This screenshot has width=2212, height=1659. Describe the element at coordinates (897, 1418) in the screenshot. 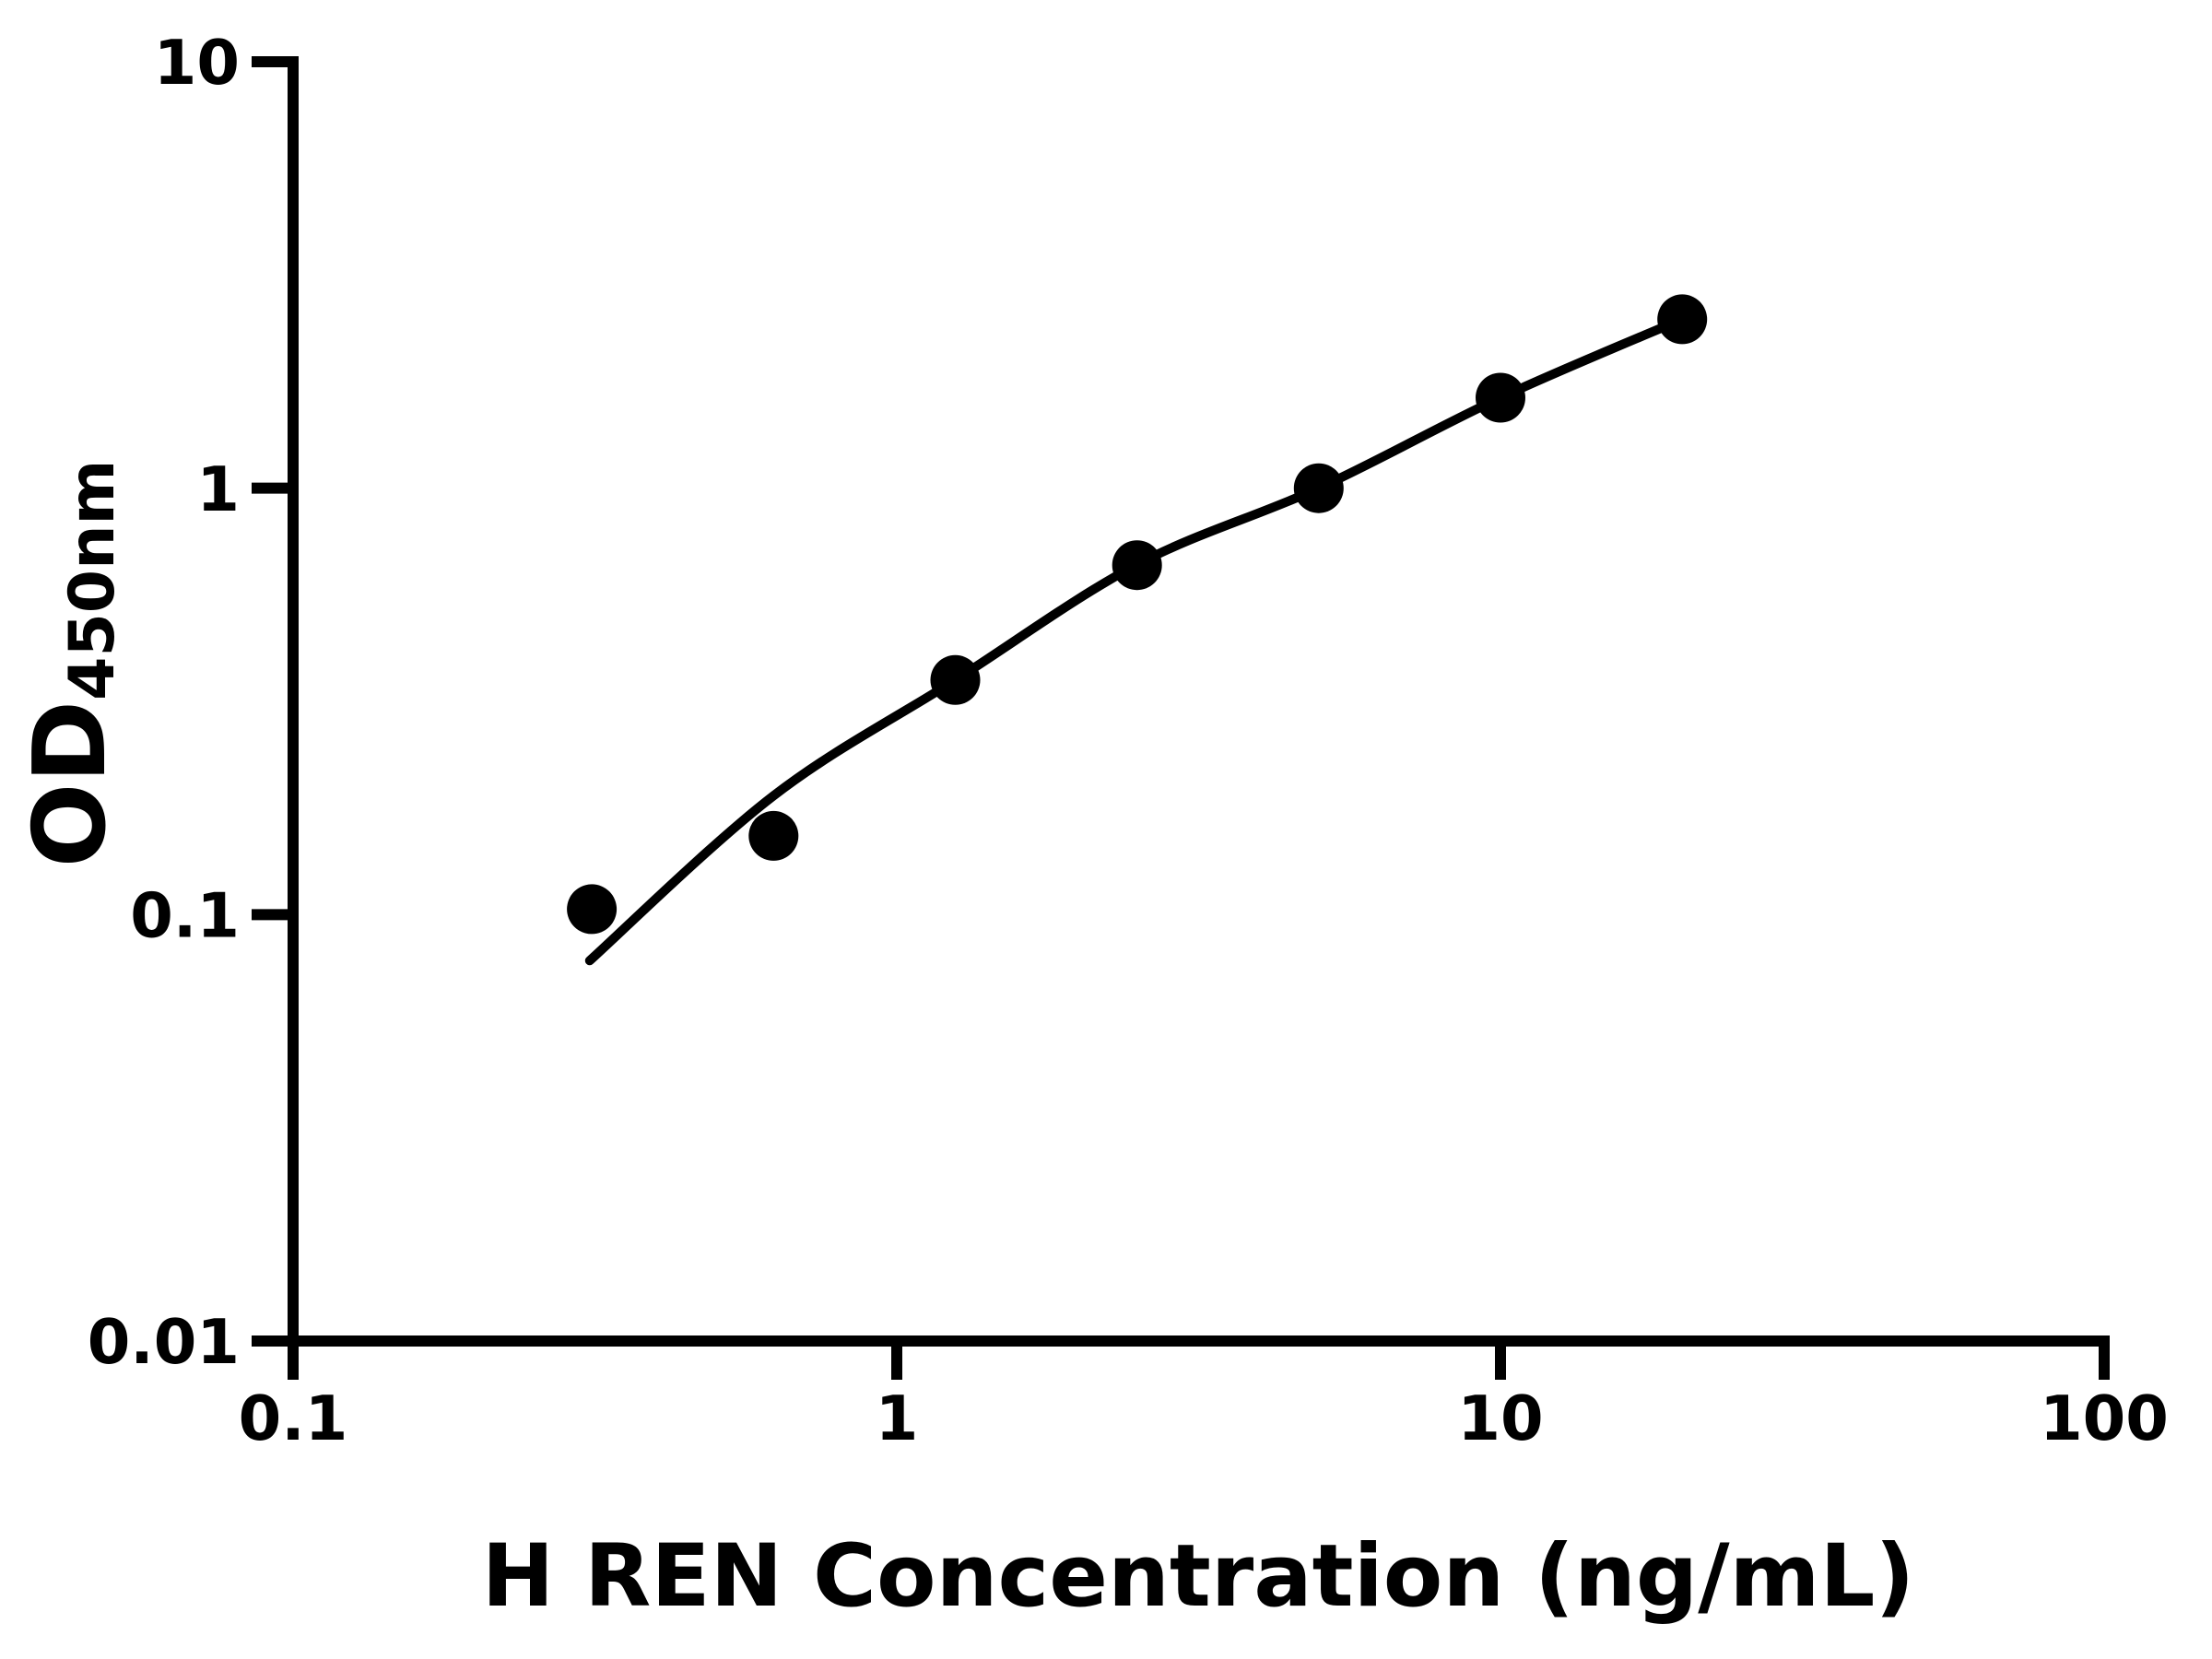

I see `x-tick-label-1: 1` at that location.